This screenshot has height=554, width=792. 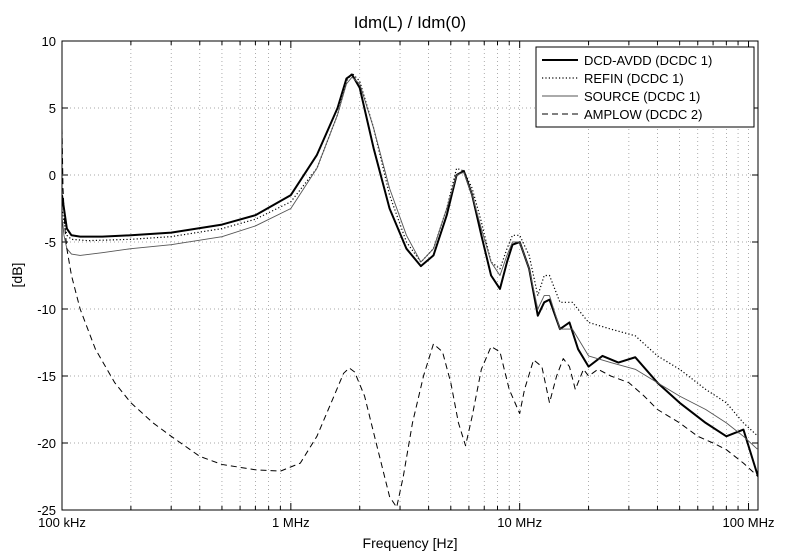 I want to click on y-tick-label: 5, so click(x=52, y=108).